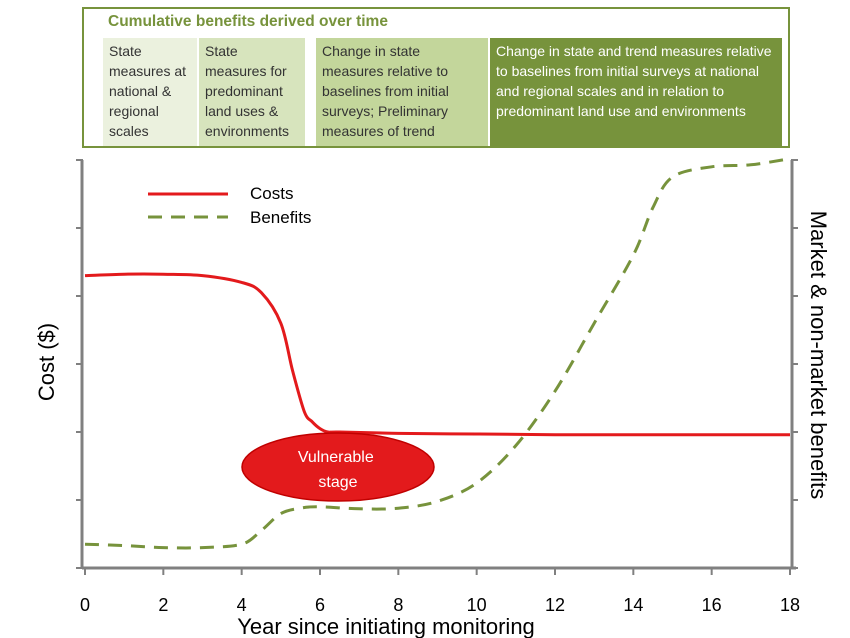  Describe the element at coordinates (320, 605) in the screenshot. I see `x-tick-label-6: 6` at that location.